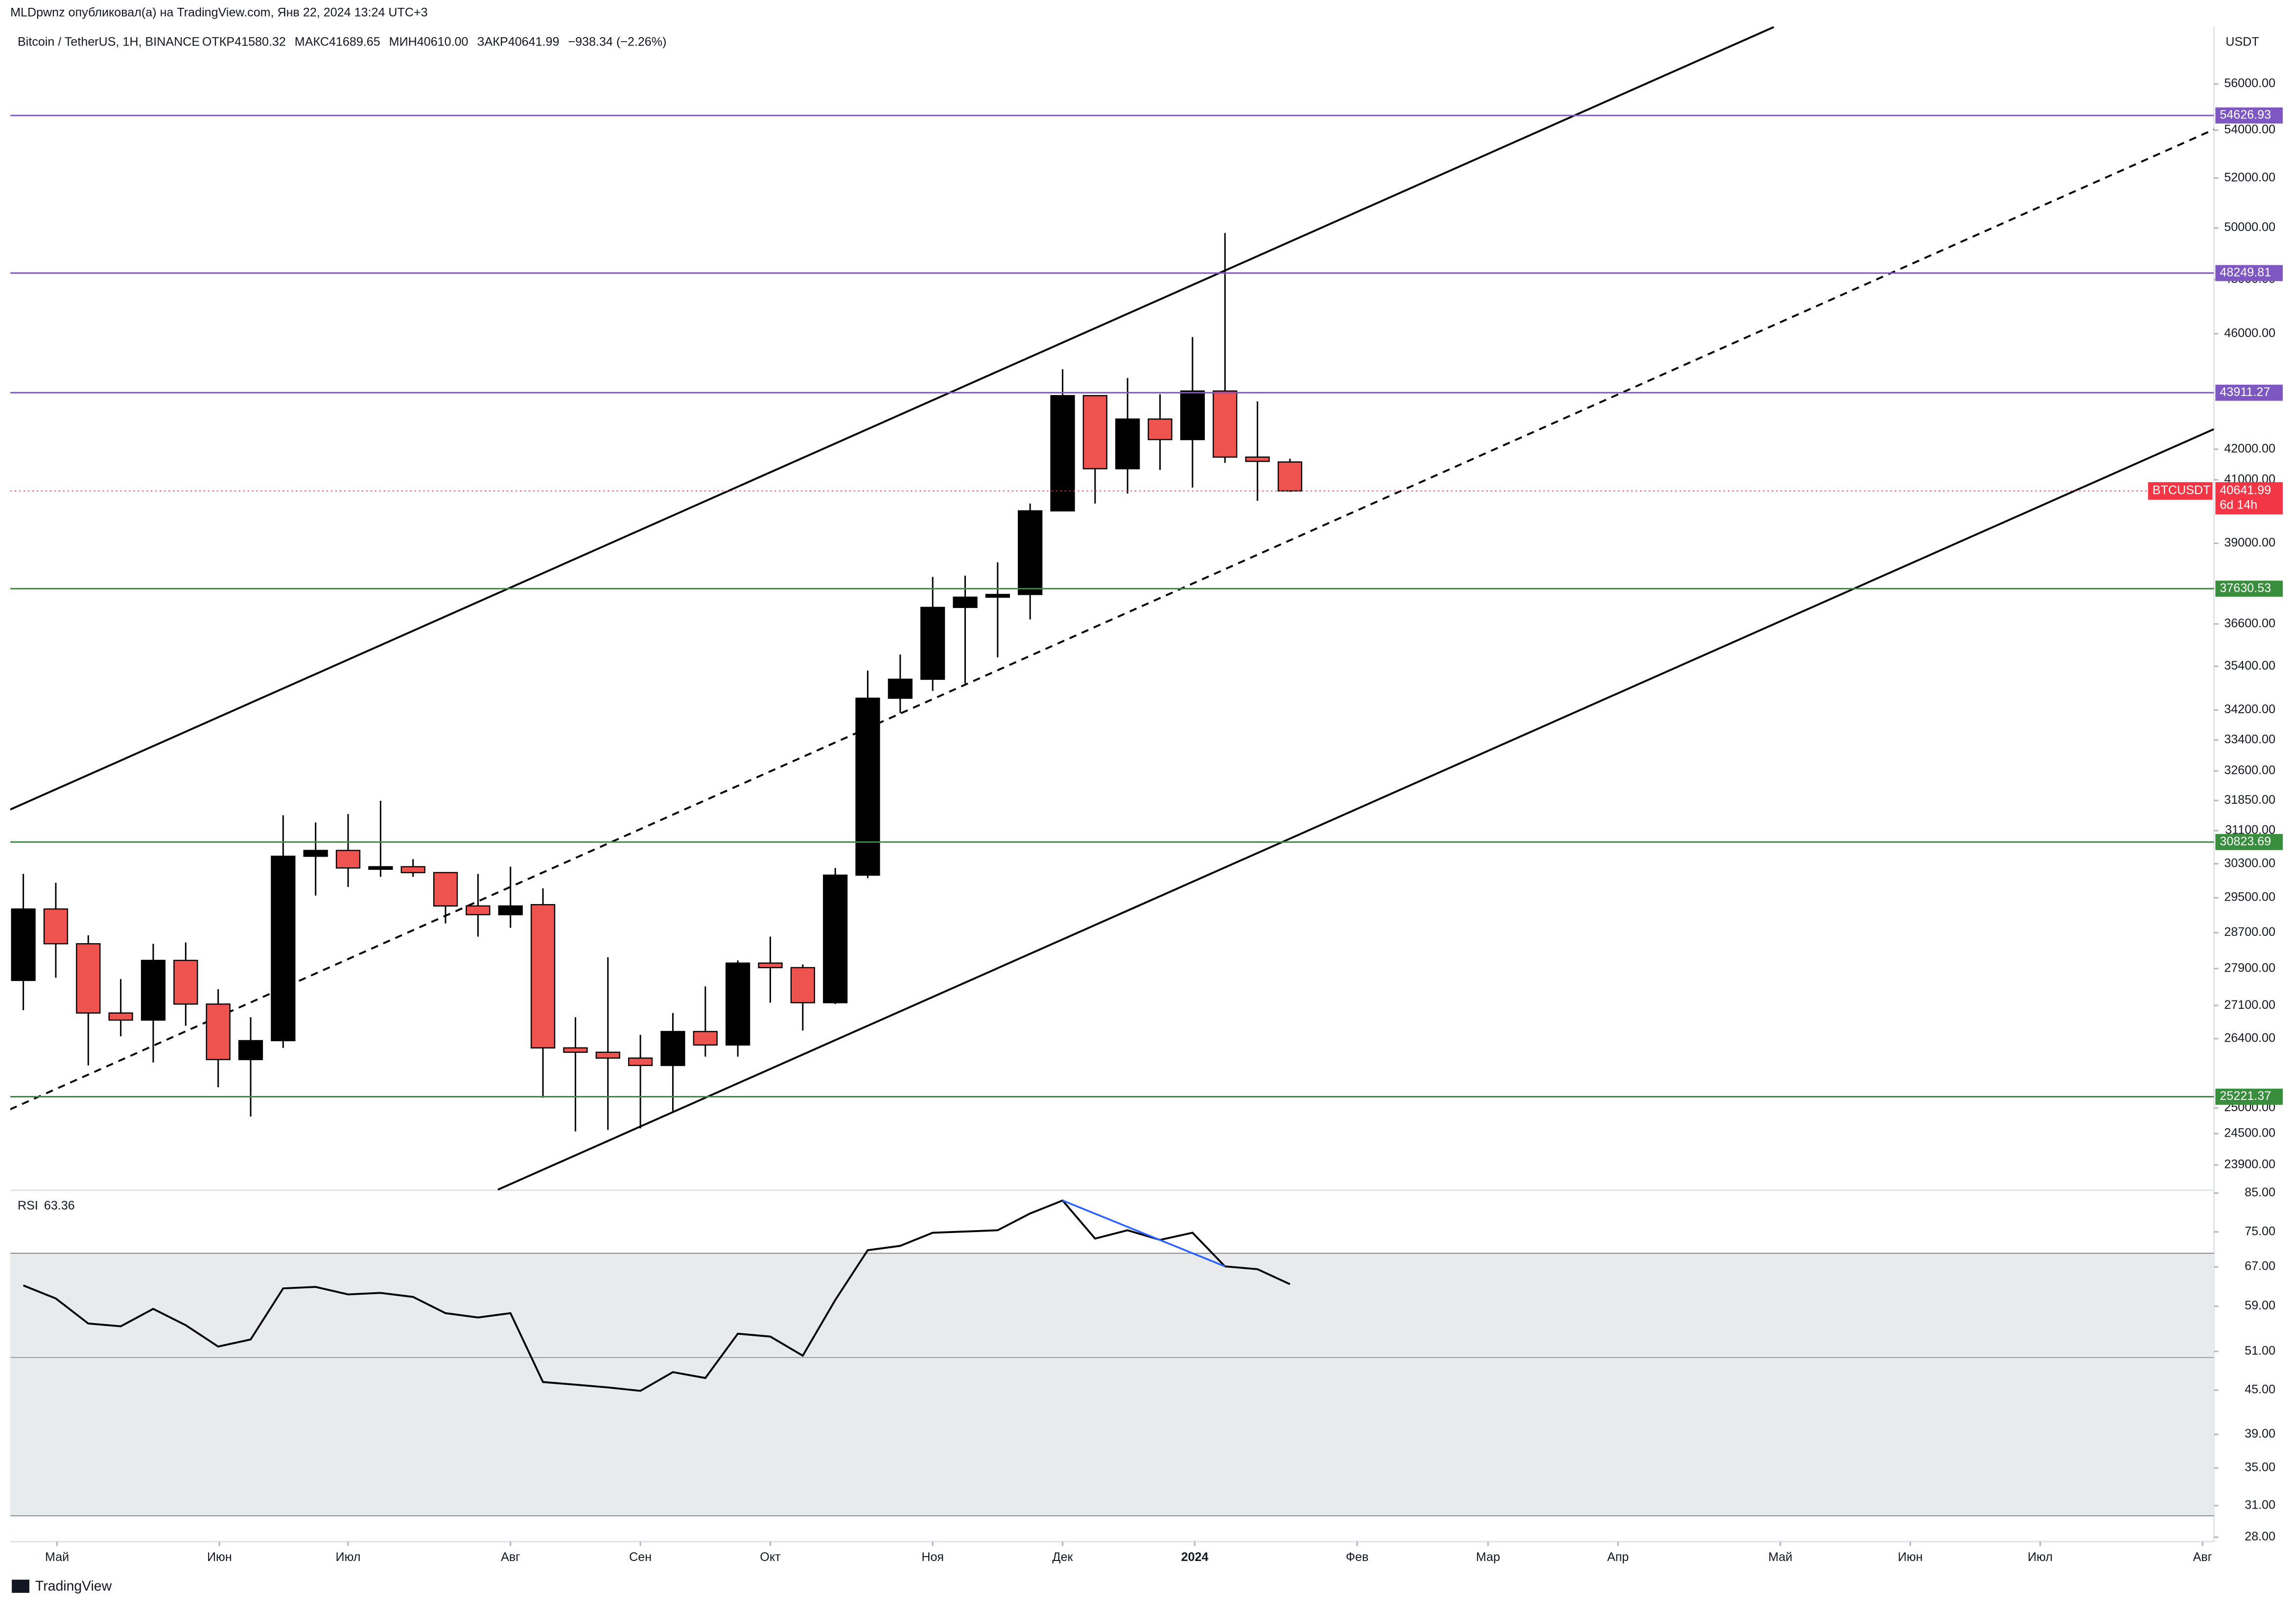 The width and height of the screenshot is (2296, 1607). I want to click on y-tick-label: 51.00, so click(2260, 1350).